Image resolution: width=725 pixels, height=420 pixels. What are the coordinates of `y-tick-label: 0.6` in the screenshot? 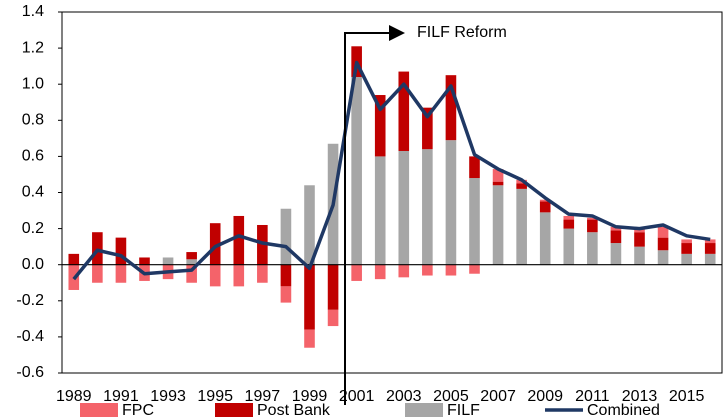 It's located at (33, 156).